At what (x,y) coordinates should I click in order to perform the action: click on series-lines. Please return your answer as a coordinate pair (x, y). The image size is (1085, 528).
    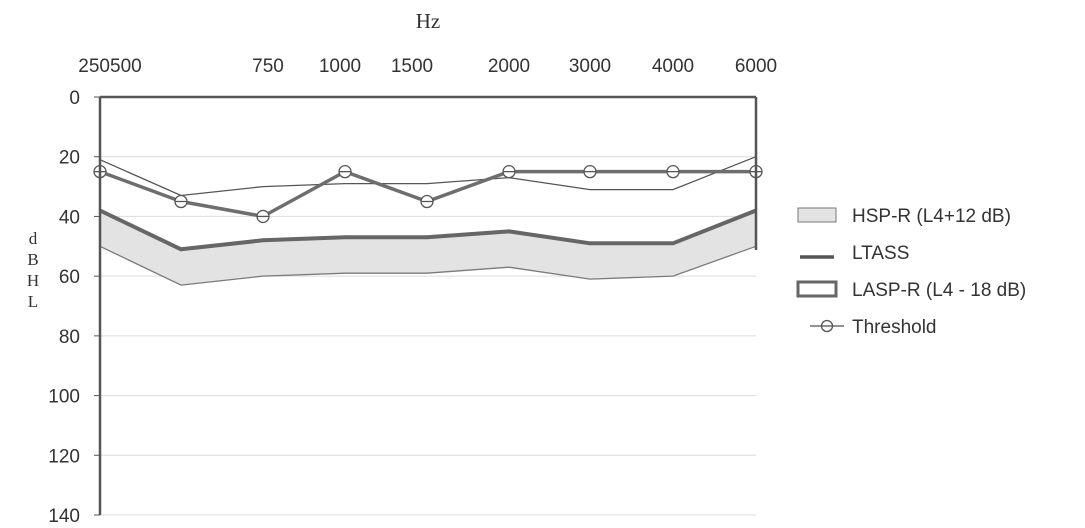
    Looking at the image, I should click on (428, 204).